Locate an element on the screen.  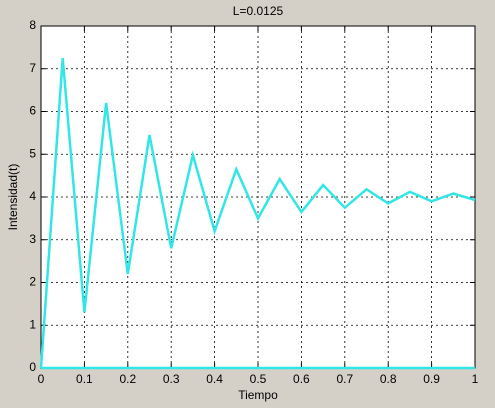
x-tick-label: 0 is located at coordinates (41, 379).